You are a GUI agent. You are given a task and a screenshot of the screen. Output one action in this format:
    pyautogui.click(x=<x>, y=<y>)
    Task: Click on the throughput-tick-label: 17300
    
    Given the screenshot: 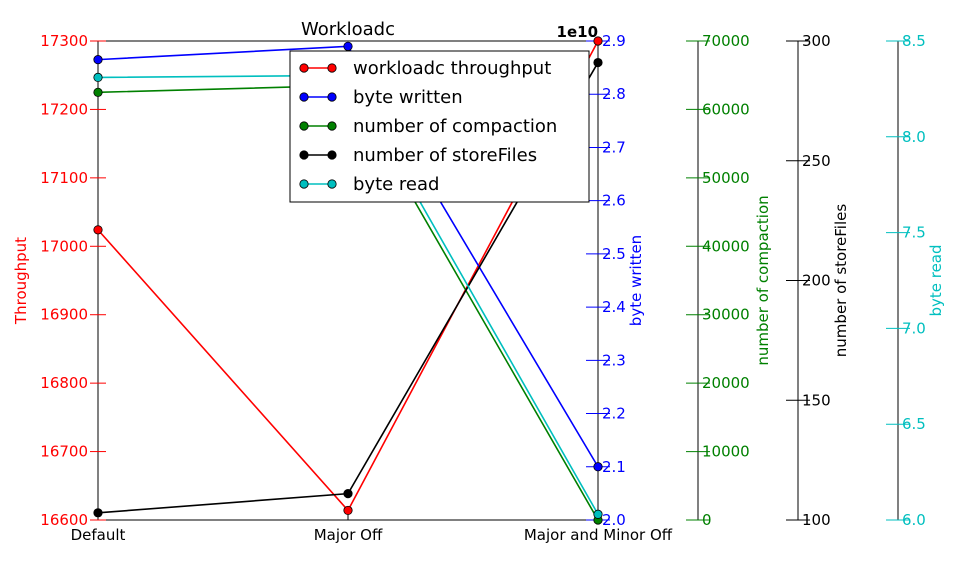 What is the action you would take?
    pyautogui.click(x=64, y=41)
    